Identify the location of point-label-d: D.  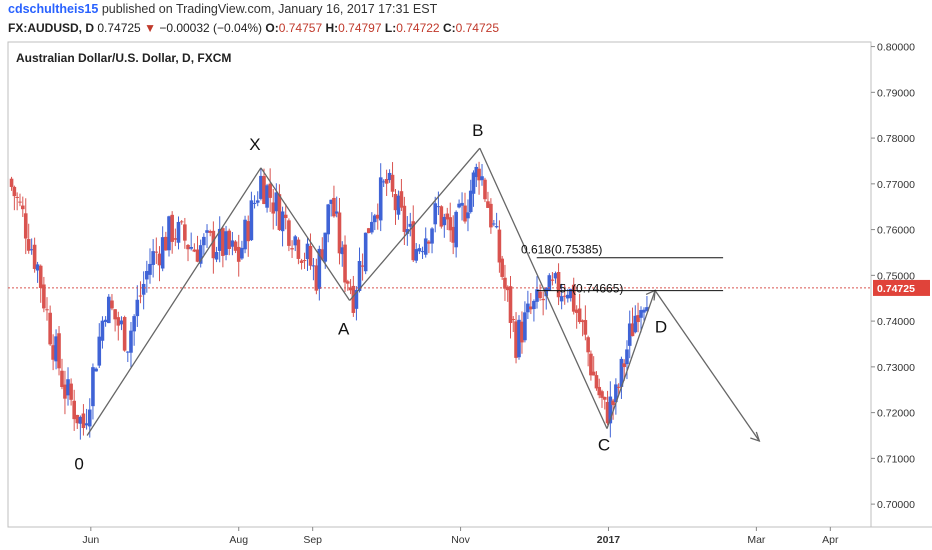
(661, 326).